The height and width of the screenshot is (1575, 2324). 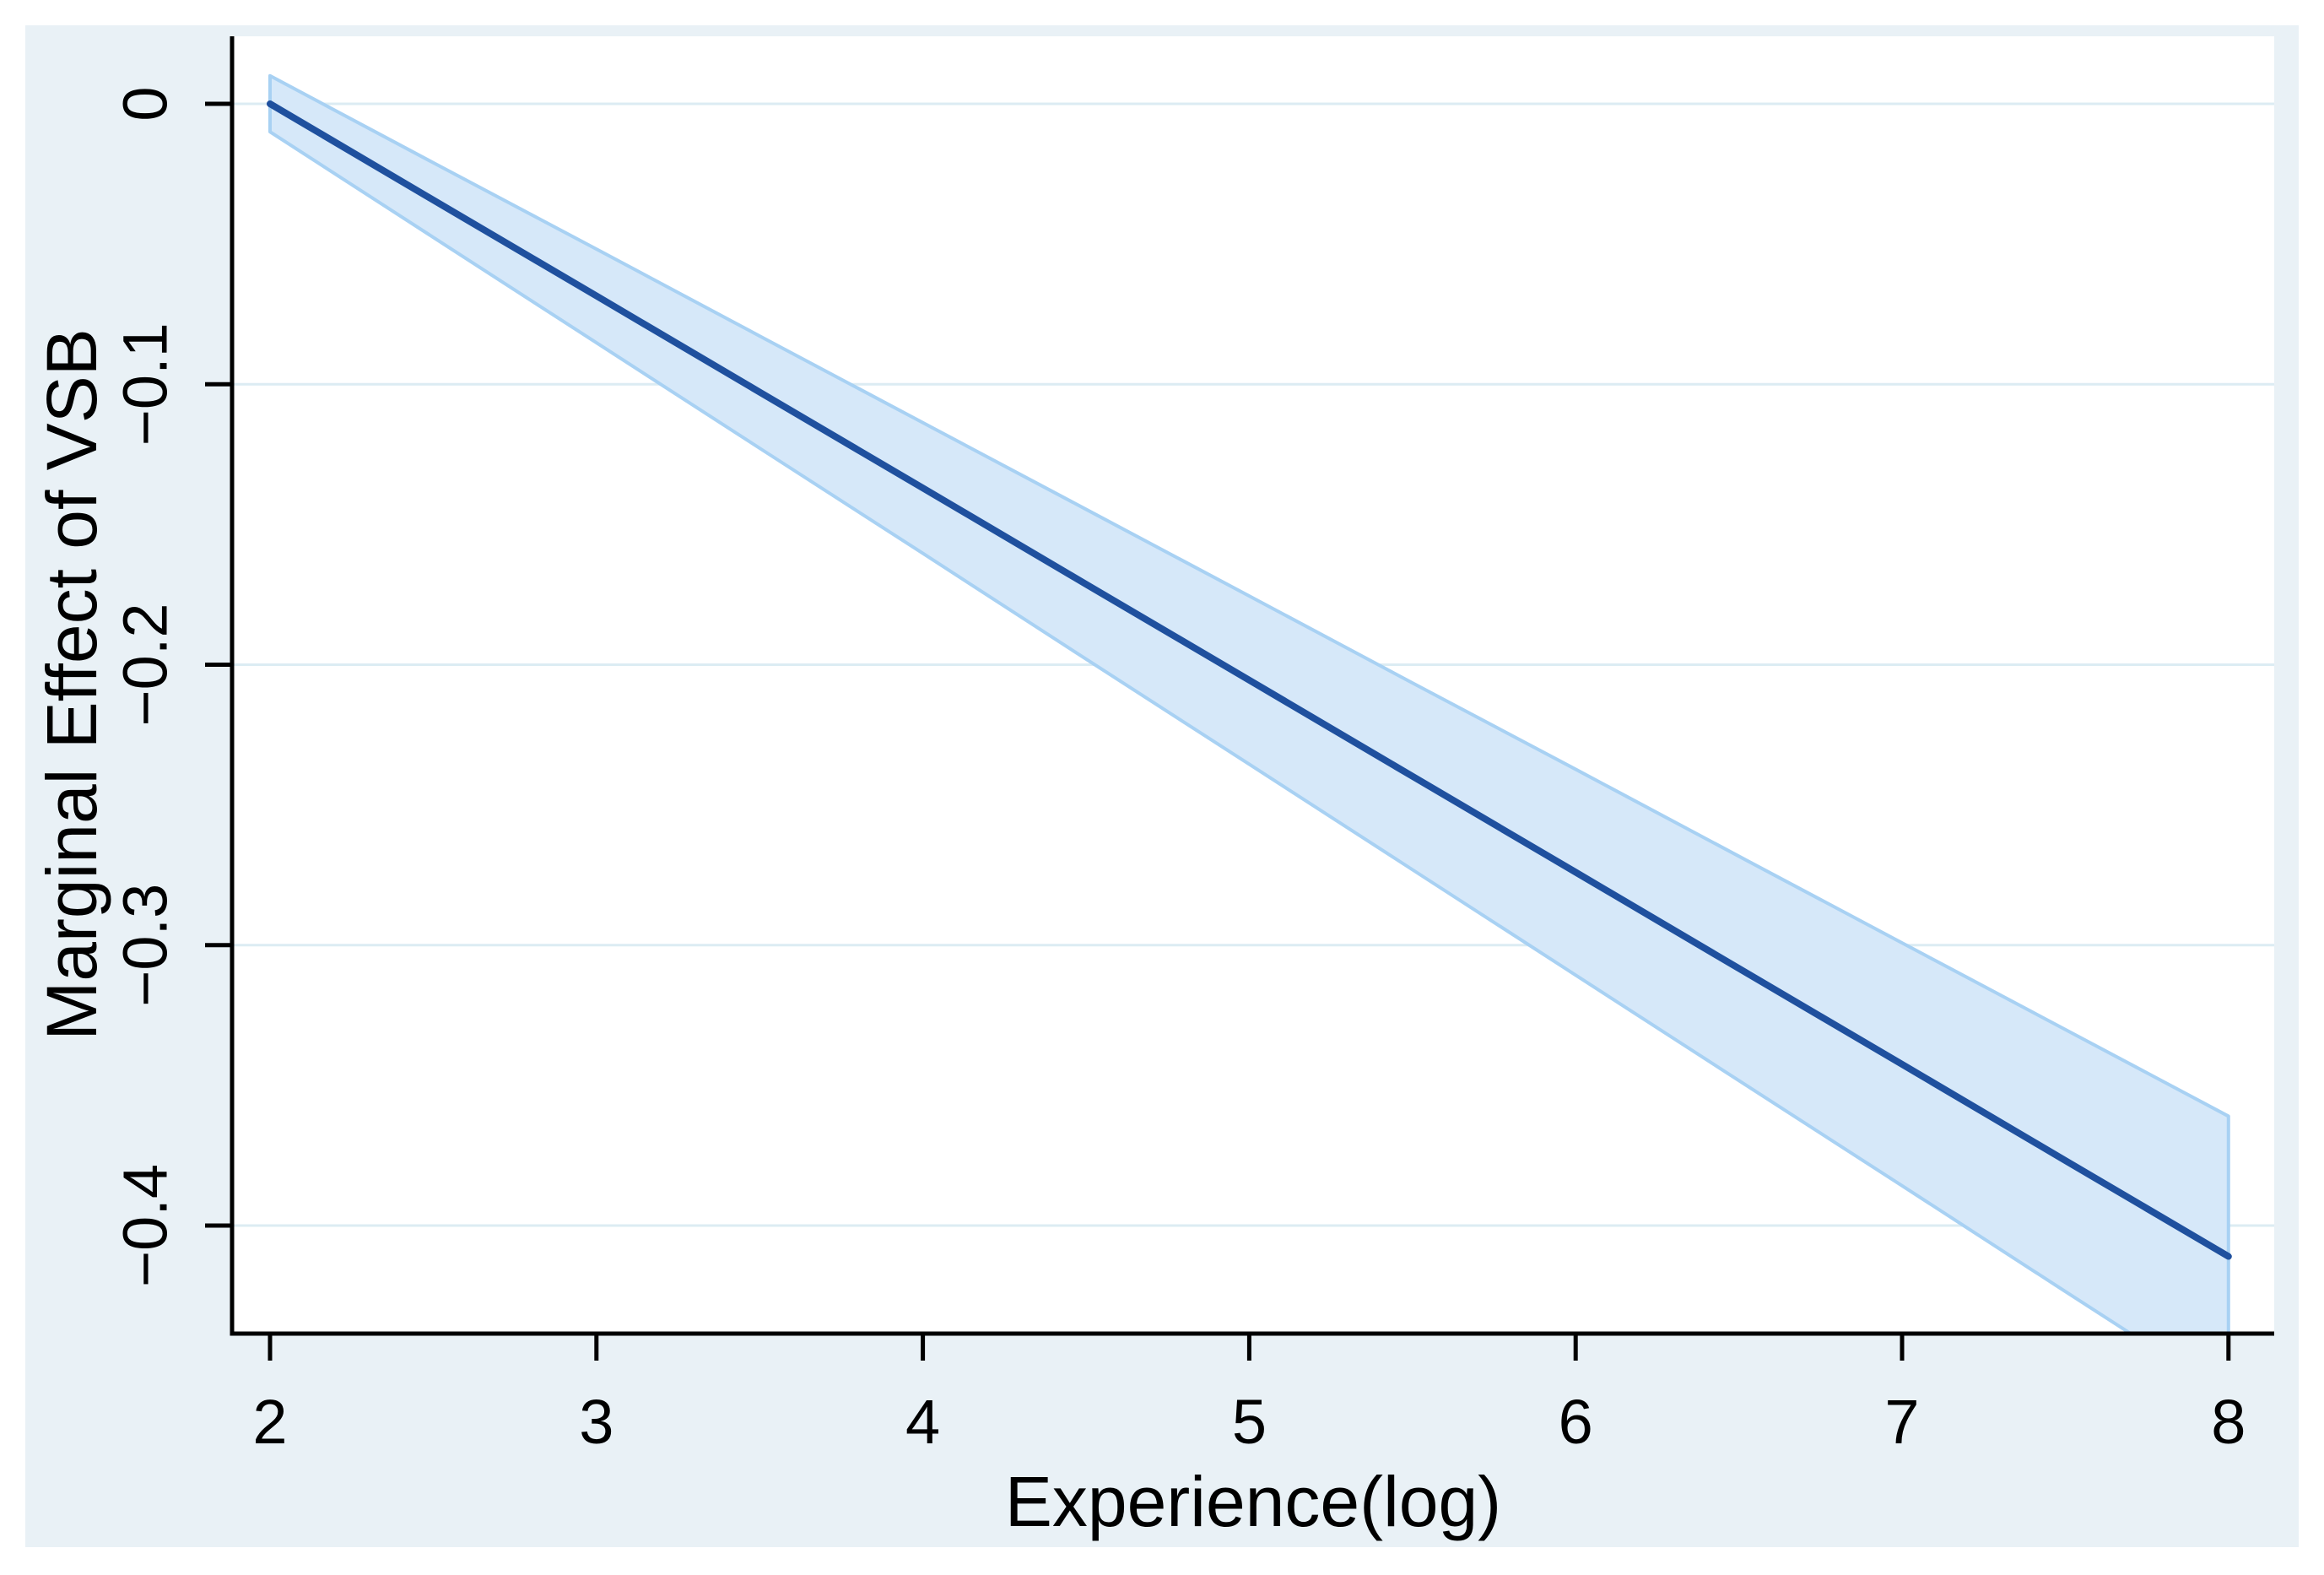 I want to click on x-tick-label: 5, so click(x=1249, y=1422).